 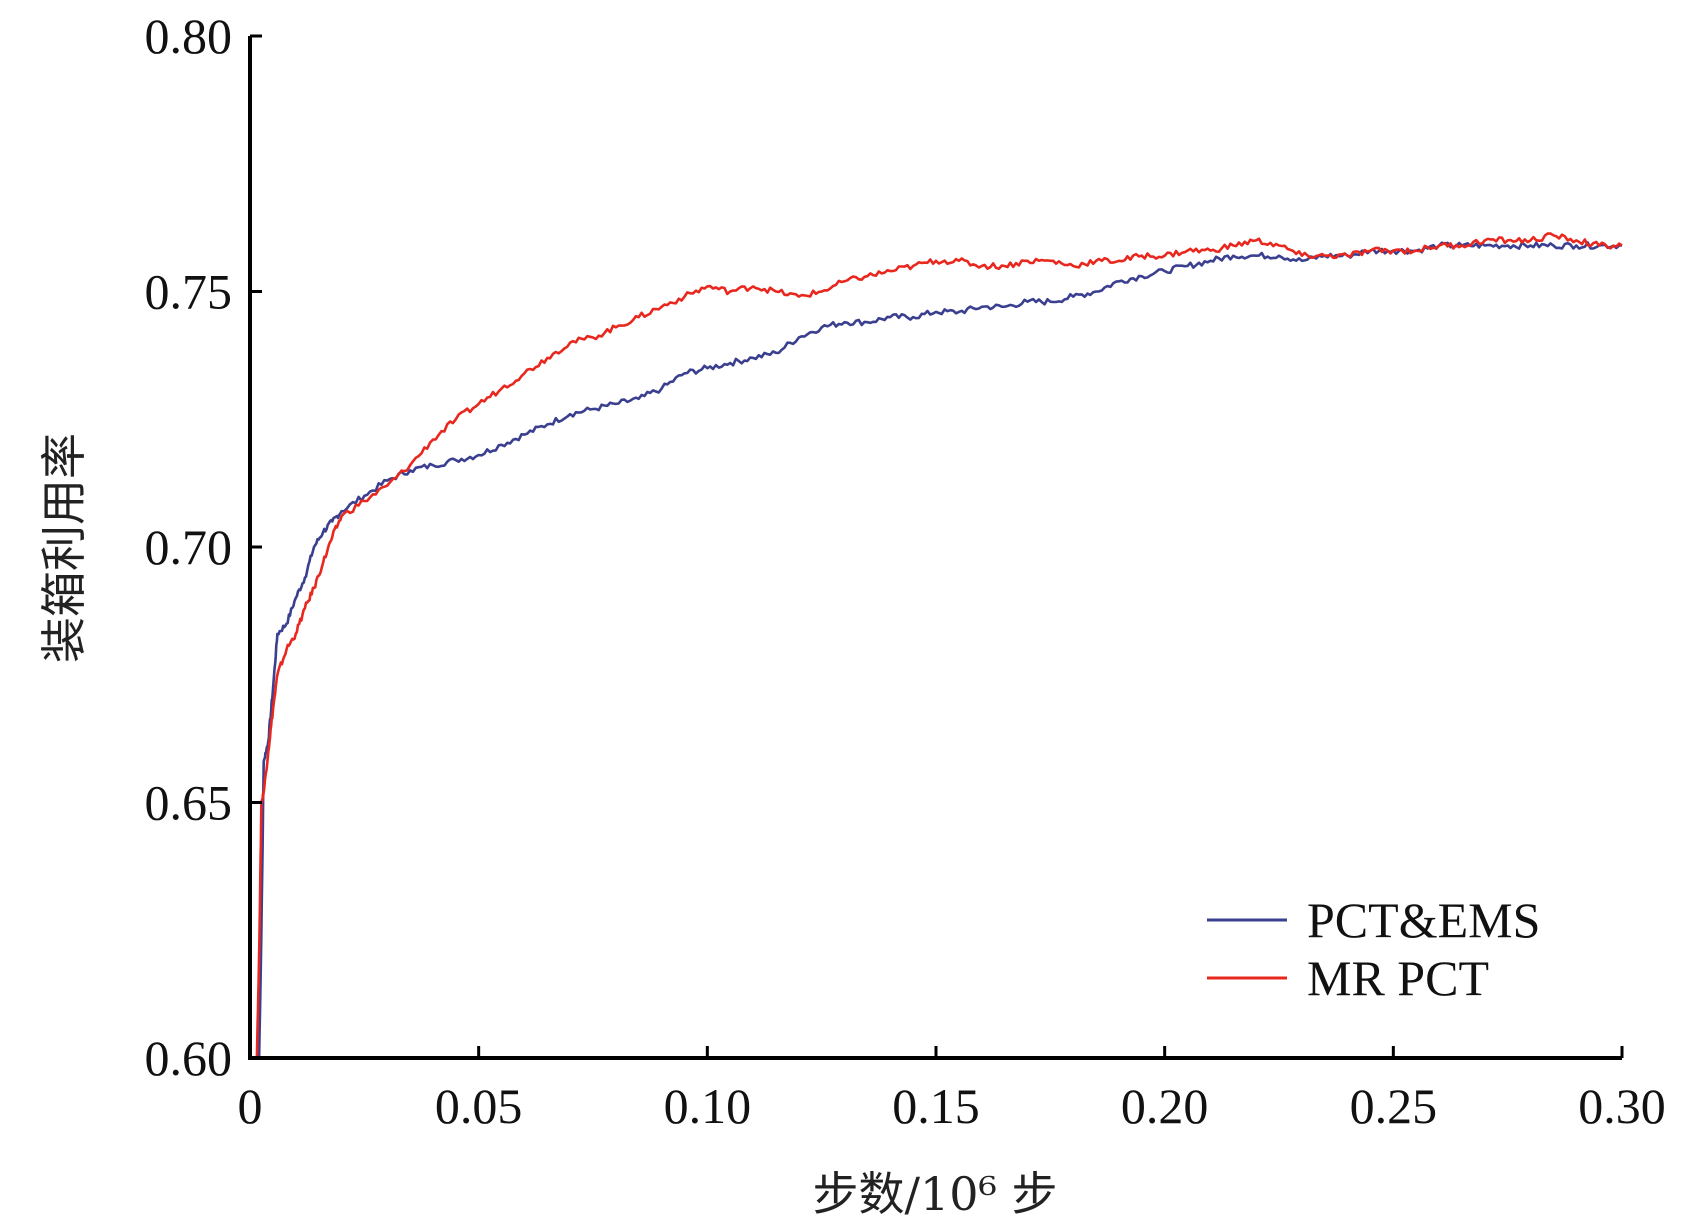 I want to click on x-axis-title: 步数/10⁶ 步, so click(x=934, y=1194).